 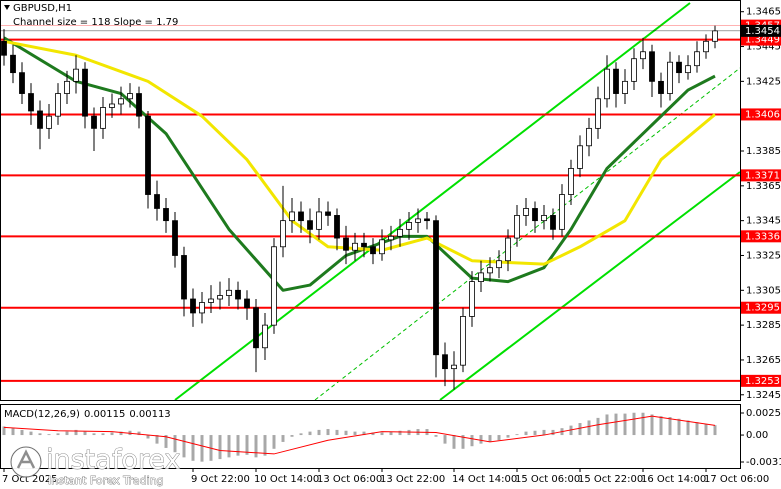 What do you see at coordinates (42, 8) in the screenshot?
I see `chart-title: GBPUSD,H1` at bounding box center [42, 8].